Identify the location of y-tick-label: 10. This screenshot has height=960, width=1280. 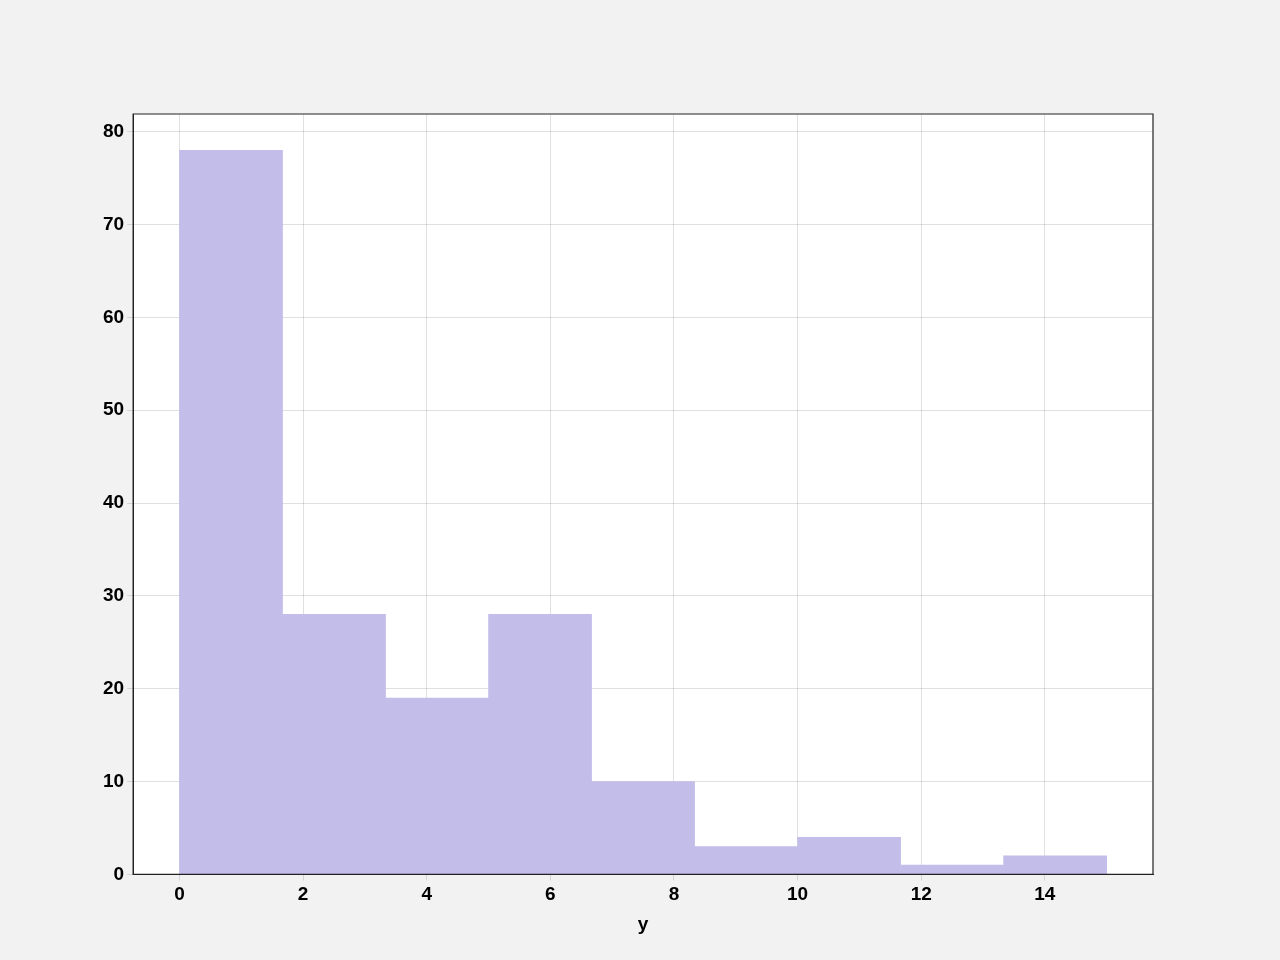
(113, 780).